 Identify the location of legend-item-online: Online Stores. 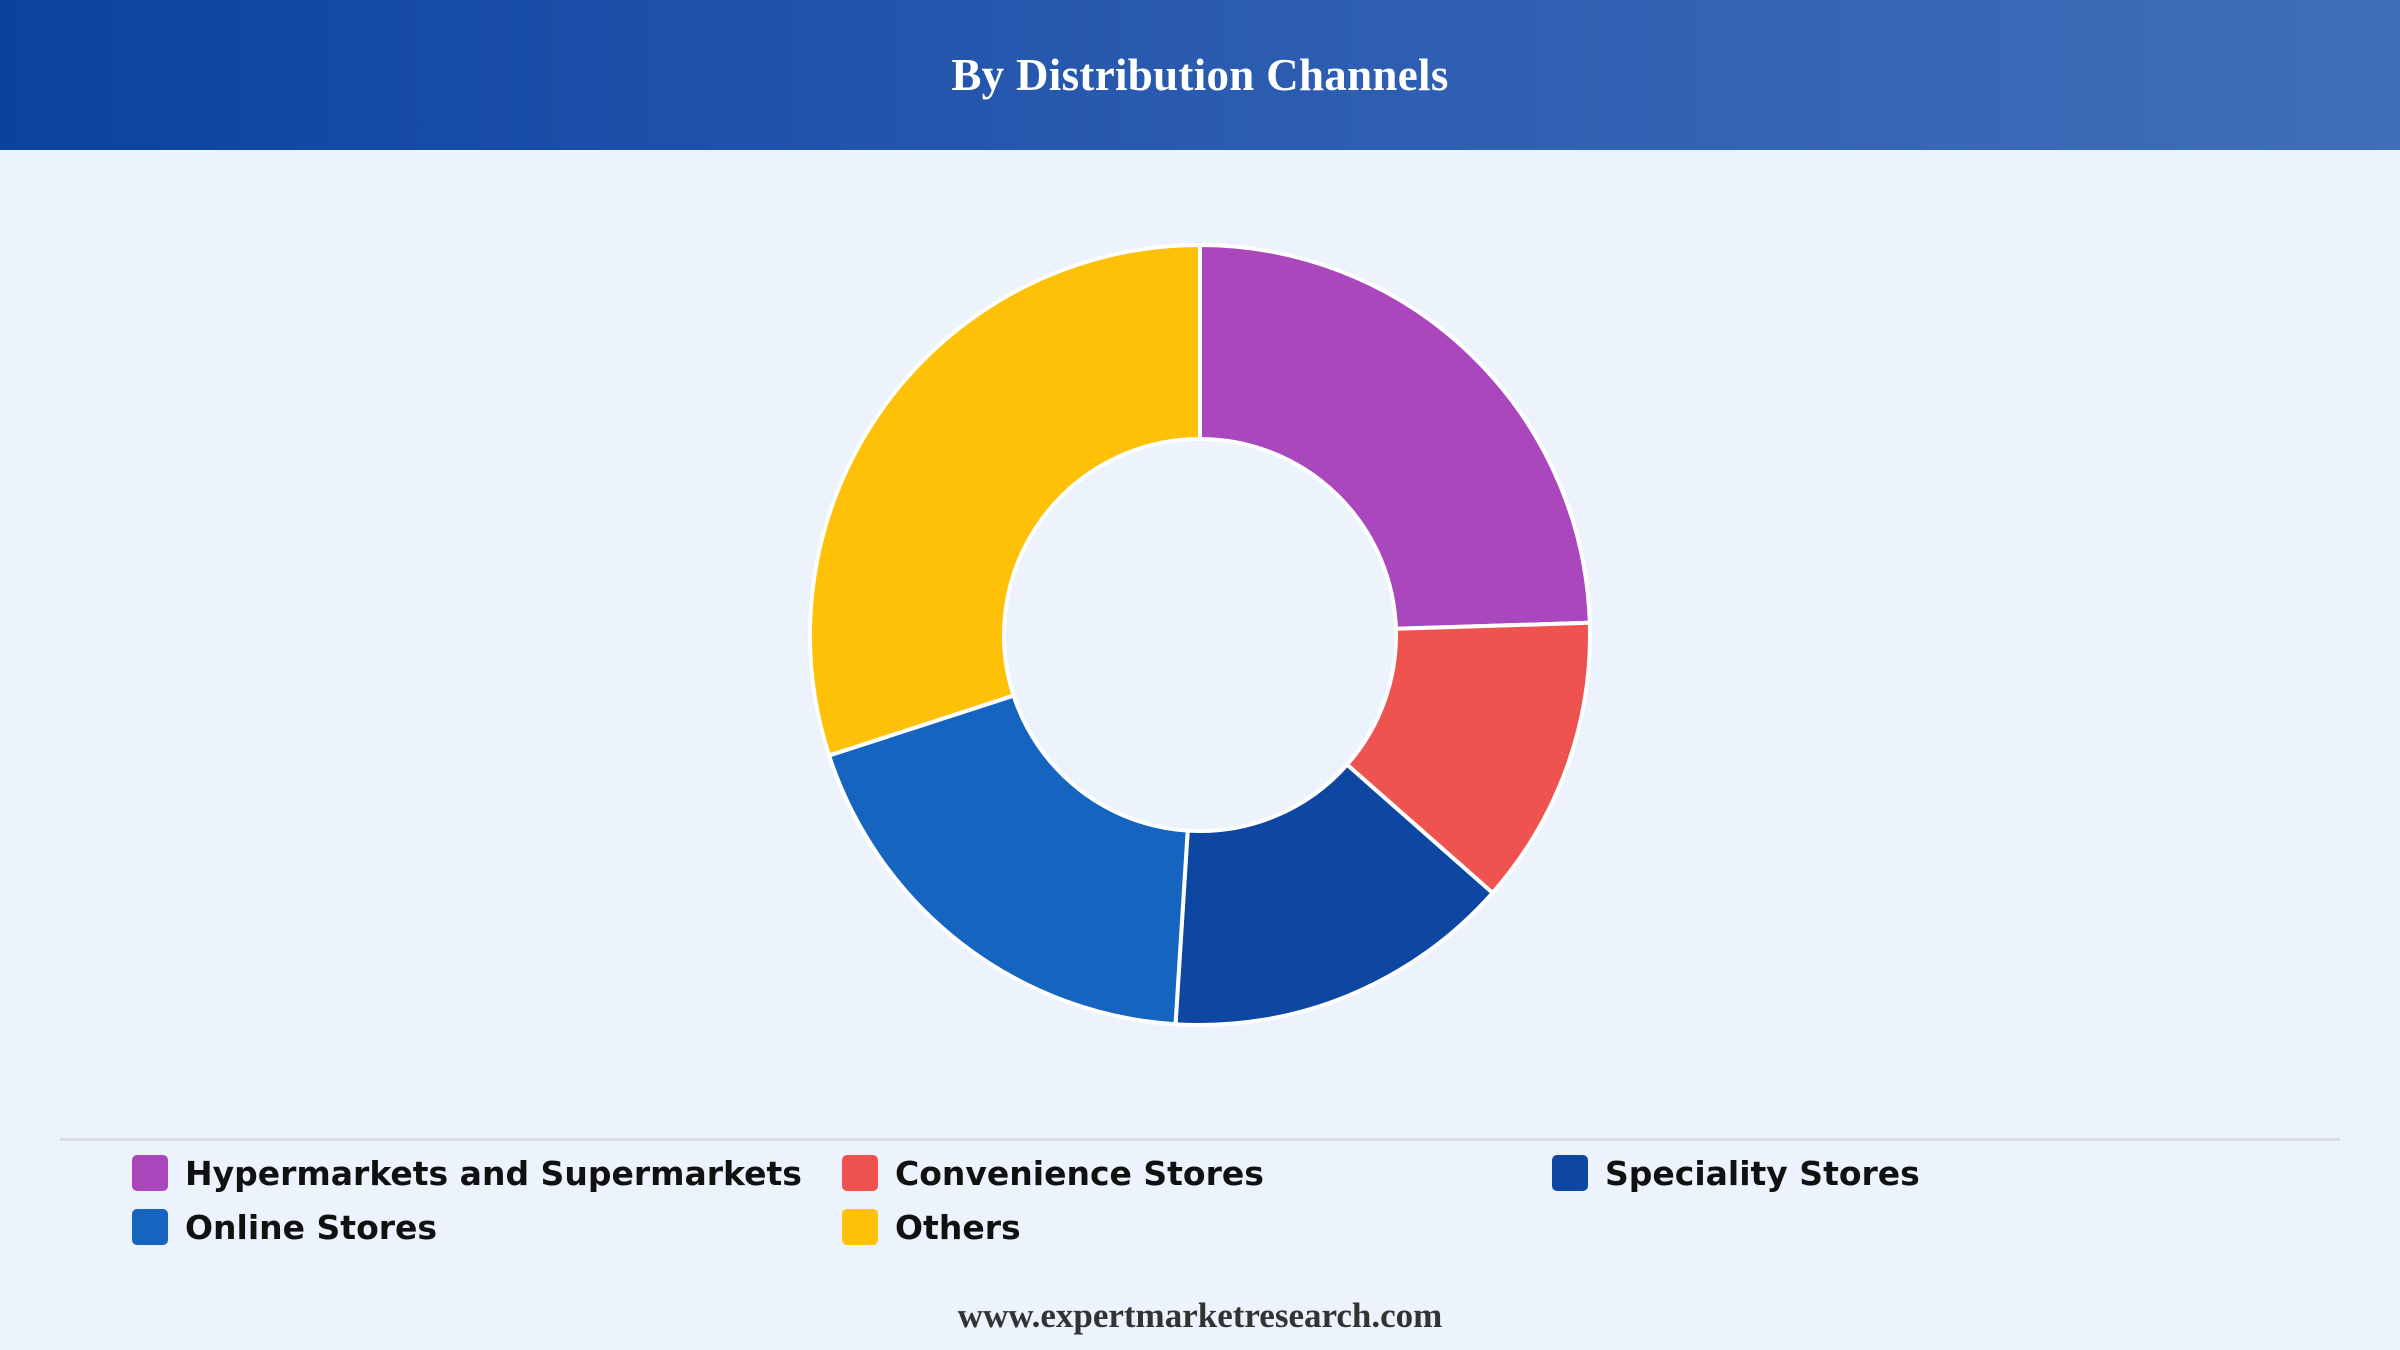
(487, 1227).